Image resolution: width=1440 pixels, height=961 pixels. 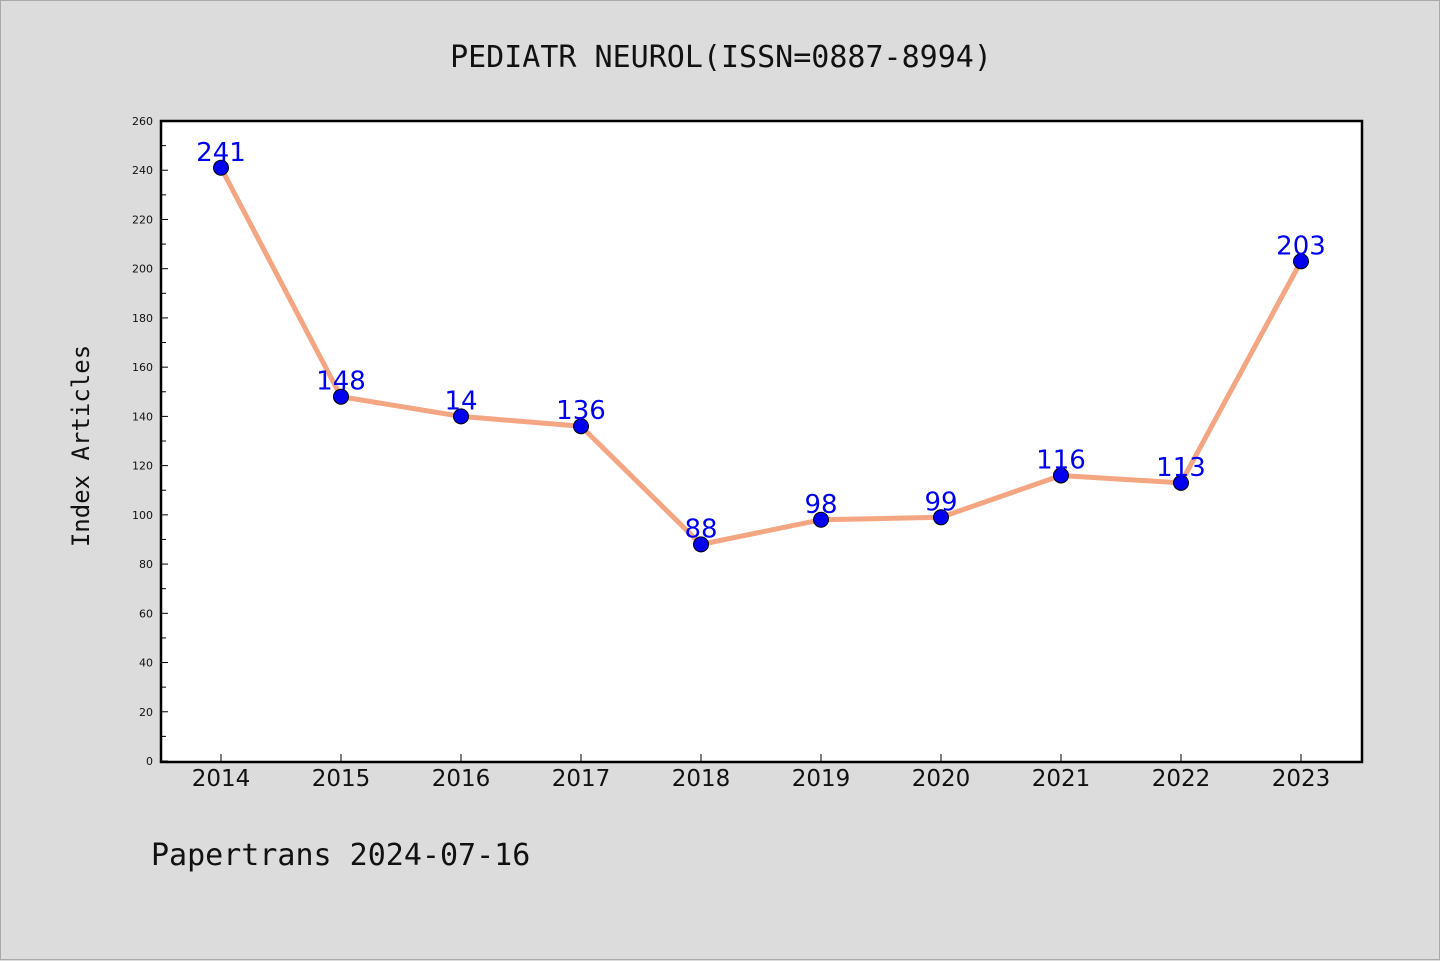 What do you see at coordinates (149, 761) in the screenshot?
I see `y-tick-label: 0` at bounding box center [149, 761].